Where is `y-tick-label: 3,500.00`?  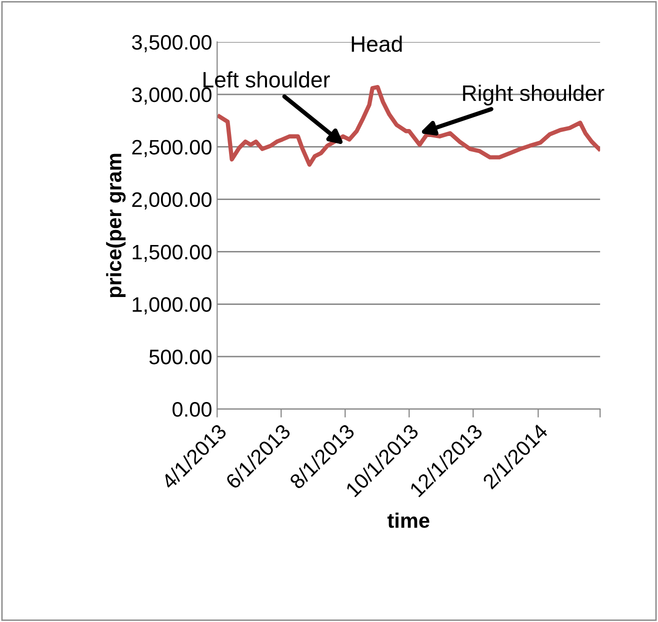
y-tick-label: 3,500.00 is located at coordinates (172, 43).